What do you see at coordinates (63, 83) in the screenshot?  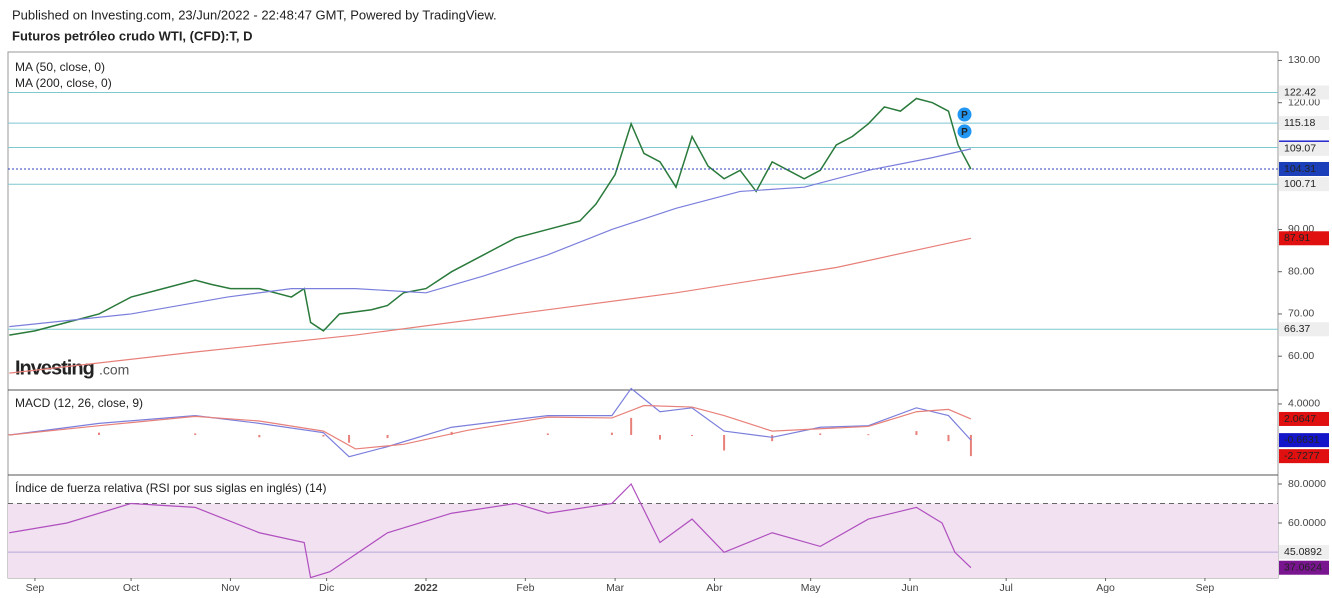 I see `legend-entry: MA (200, close, 0)` at bounding box center [63, 83].